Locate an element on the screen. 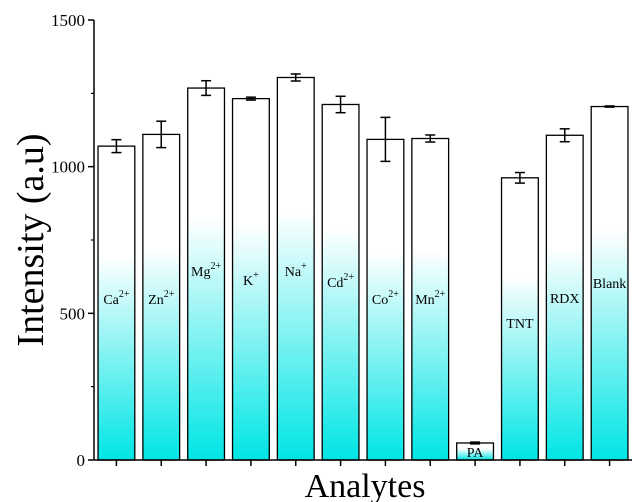 The image size is (633, 502). bar-category-label: RDX is located at coordinates (565, 299).